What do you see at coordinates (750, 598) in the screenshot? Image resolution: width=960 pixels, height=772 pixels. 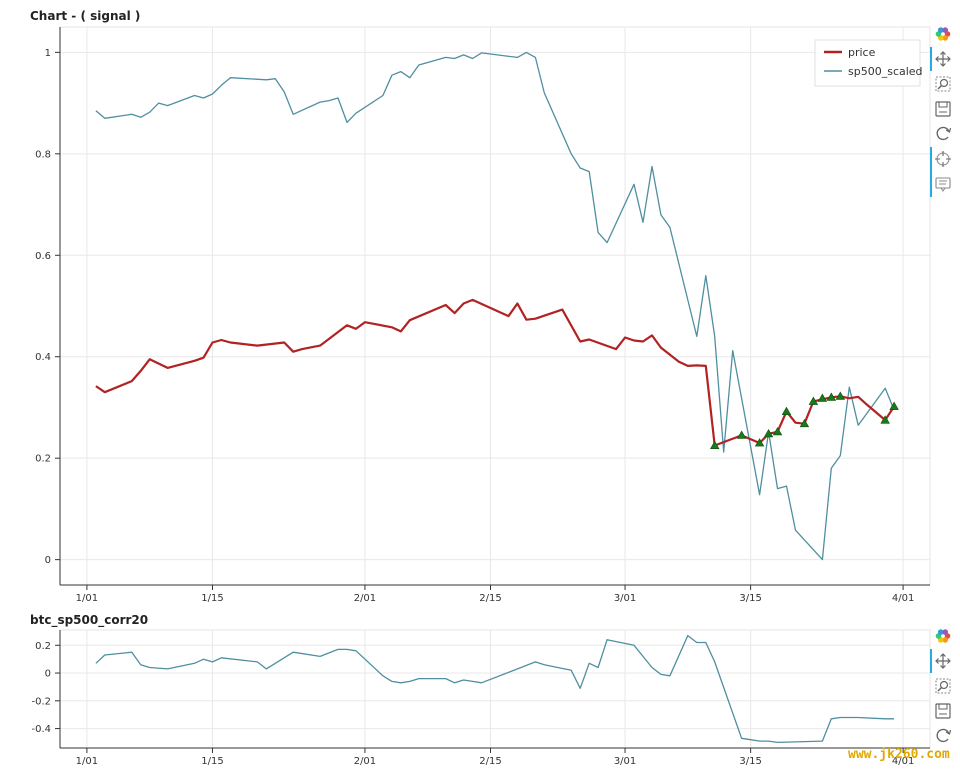 I see `main-x-tick-label: 3/15` at bounding box center [750, 598].